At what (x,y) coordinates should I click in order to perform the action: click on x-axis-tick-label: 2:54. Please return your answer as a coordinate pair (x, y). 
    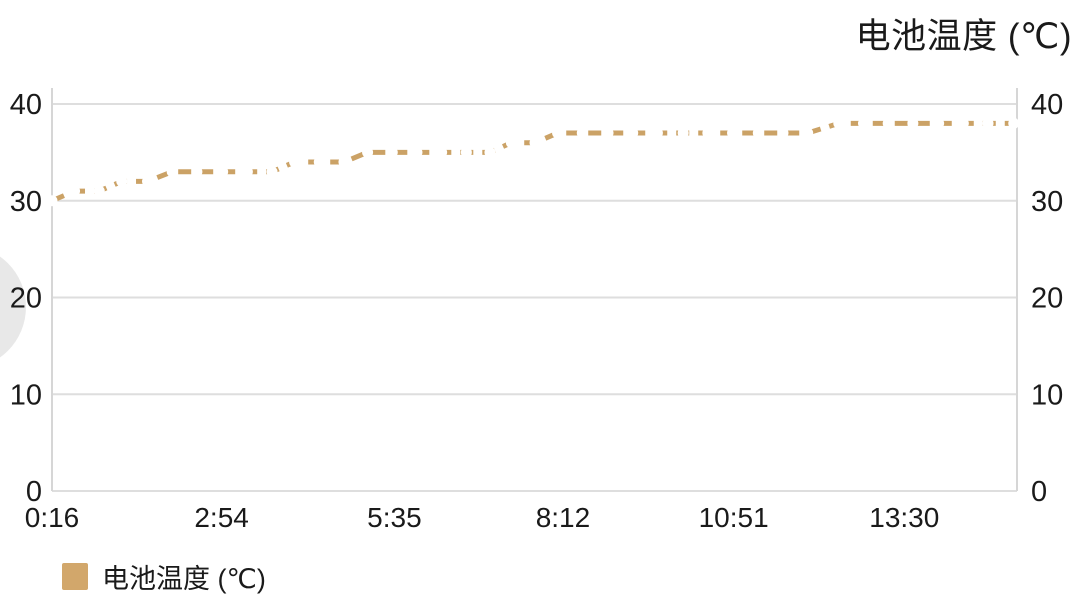
    Looking at the image, I should click on (221, 517).